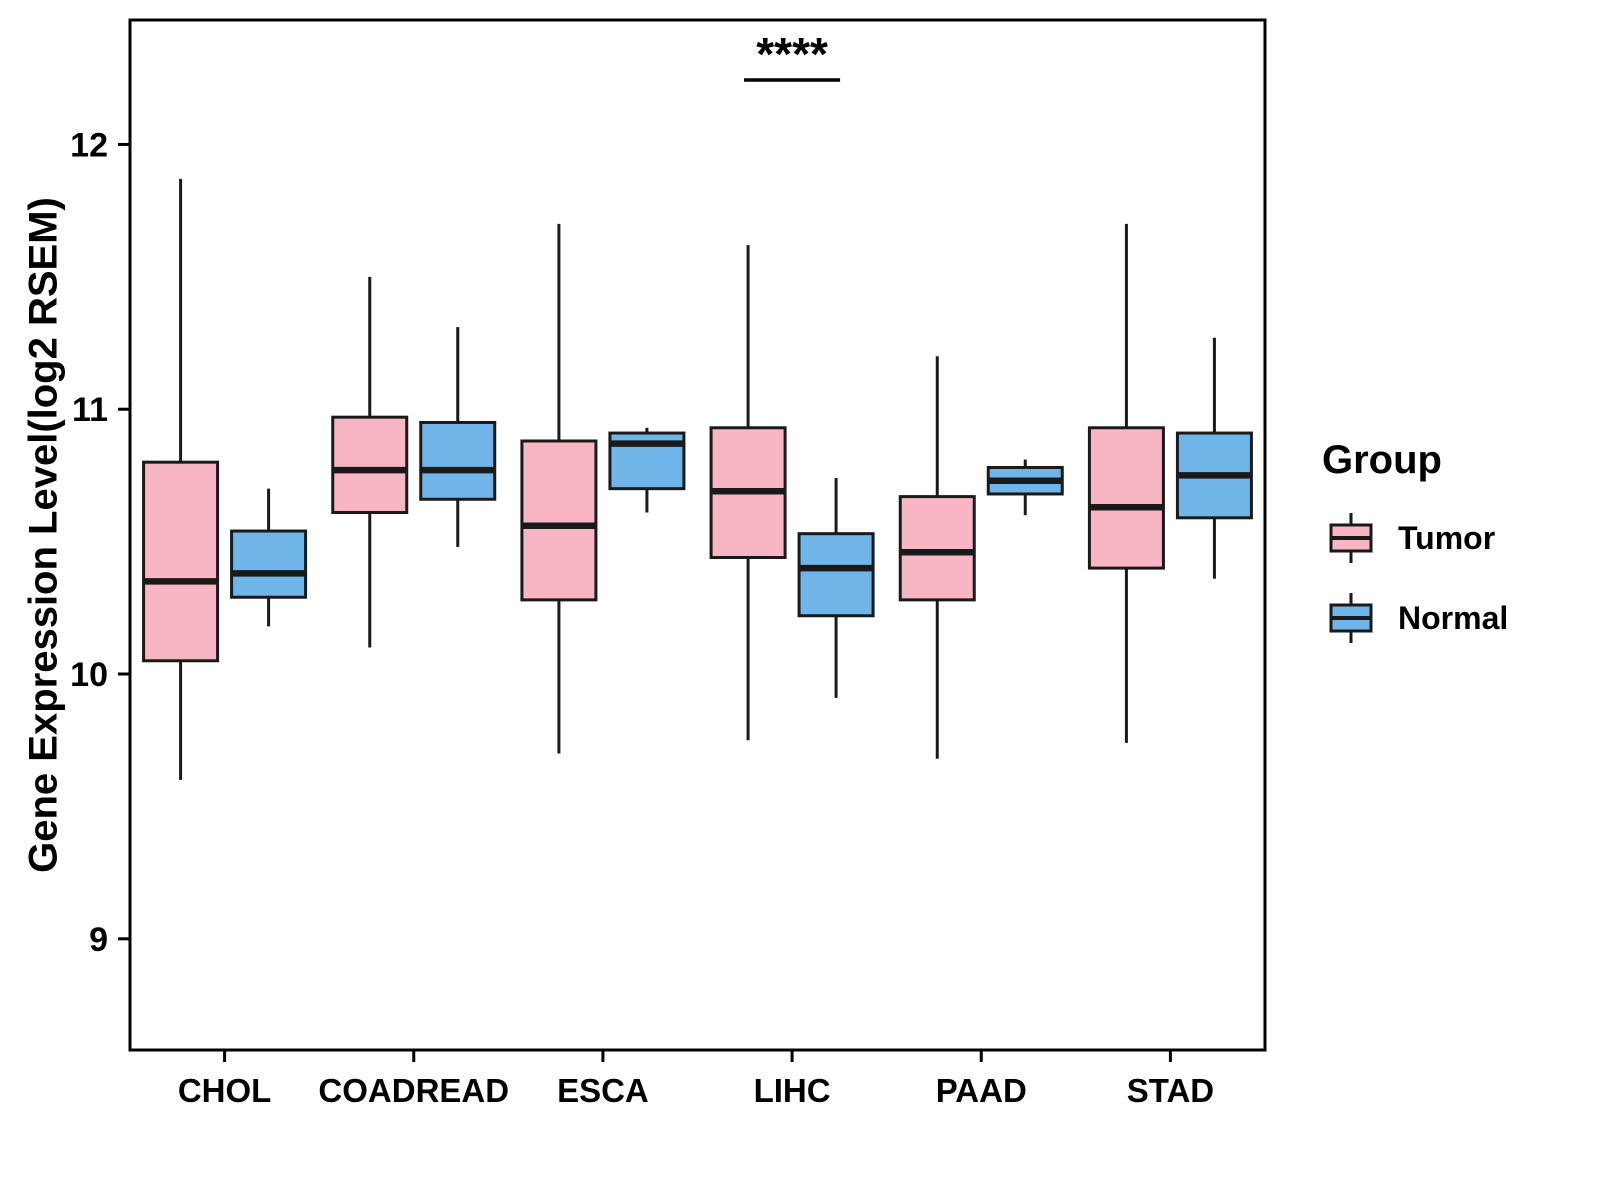 The width and height of the screenshot is (1600, 1200). I want to click on x-tick-label-paad: PAAD, so click(981, 1090).